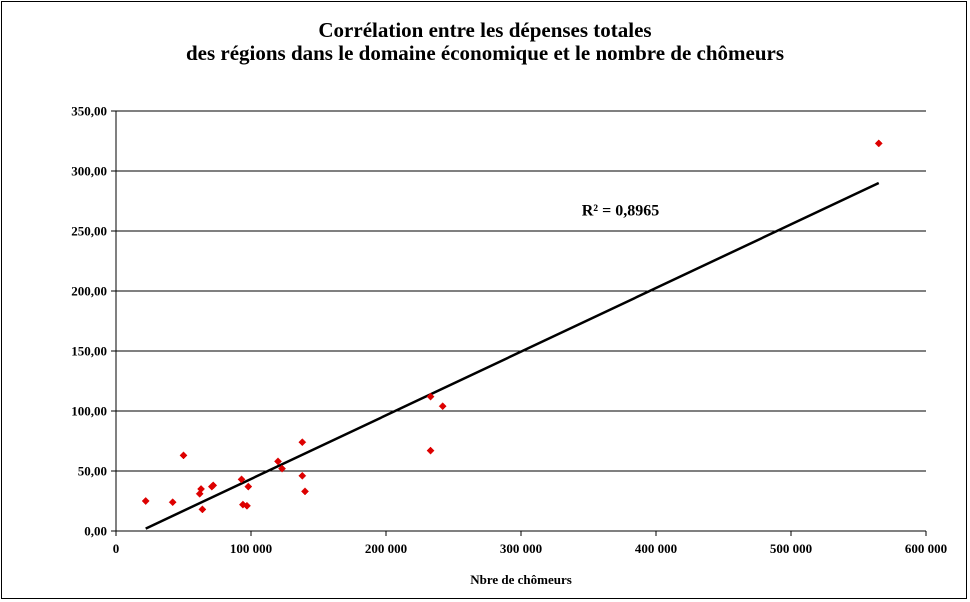 This screenshot has width=970, height=602. I want to click on y-tick-label: 150,00, so click(89, 351).